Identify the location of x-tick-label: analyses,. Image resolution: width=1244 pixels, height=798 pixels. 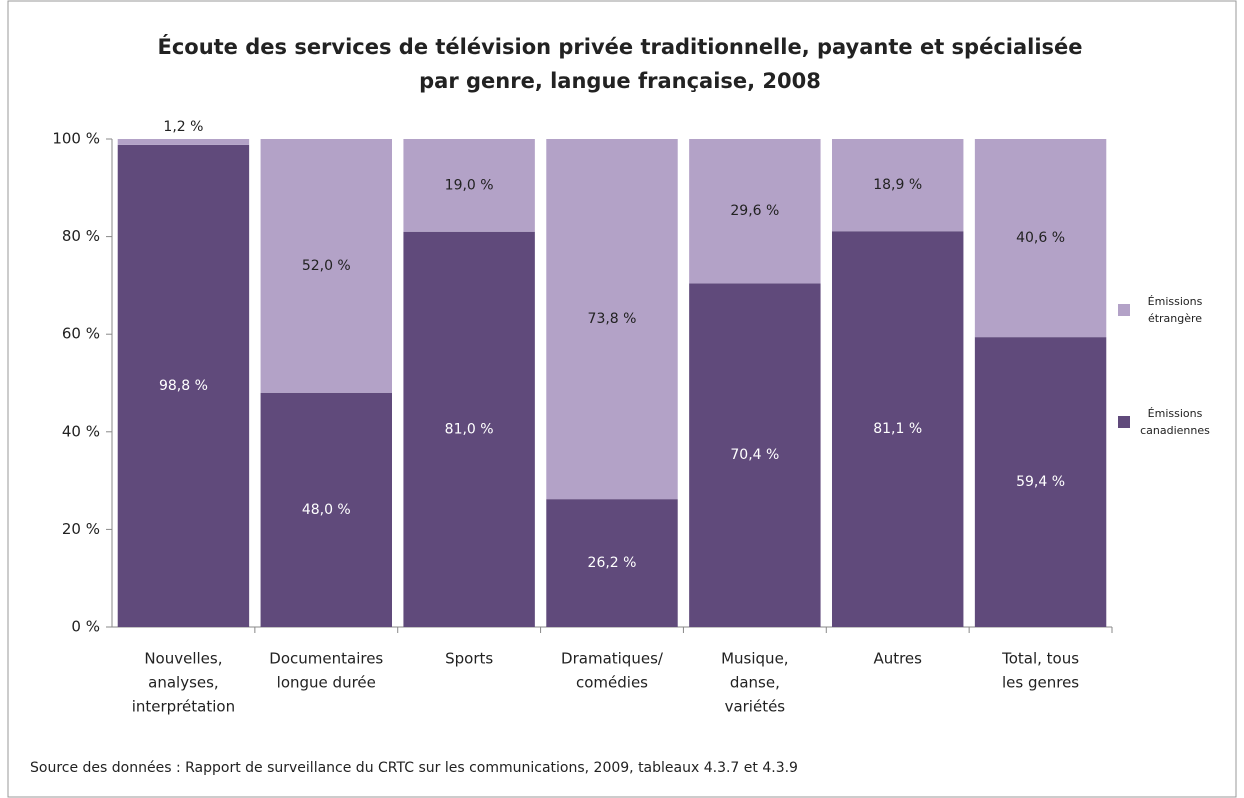
(183, 683).